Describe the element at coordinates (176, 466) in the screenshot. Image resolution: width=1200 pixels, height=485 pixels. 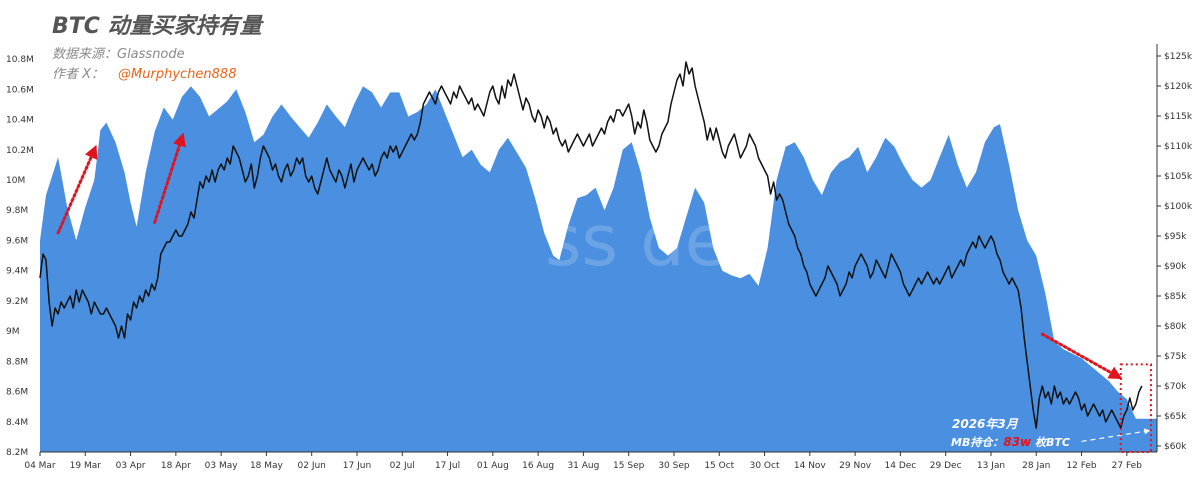
I see `x-tick-label: 18 Apr` at that location.